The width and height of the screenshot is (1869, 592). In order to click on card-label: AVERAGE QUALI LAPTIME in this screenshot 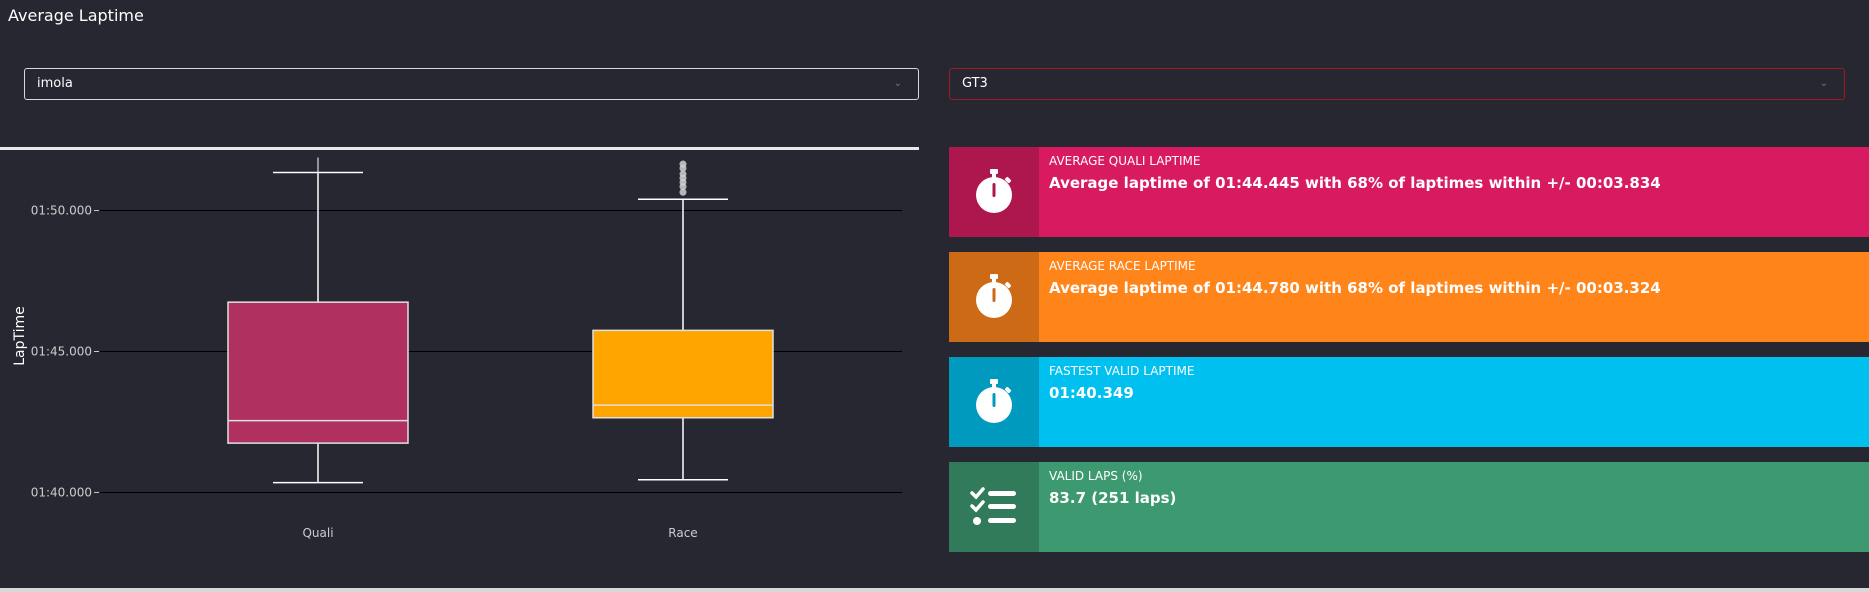, I will do `click(1125, 161)`.